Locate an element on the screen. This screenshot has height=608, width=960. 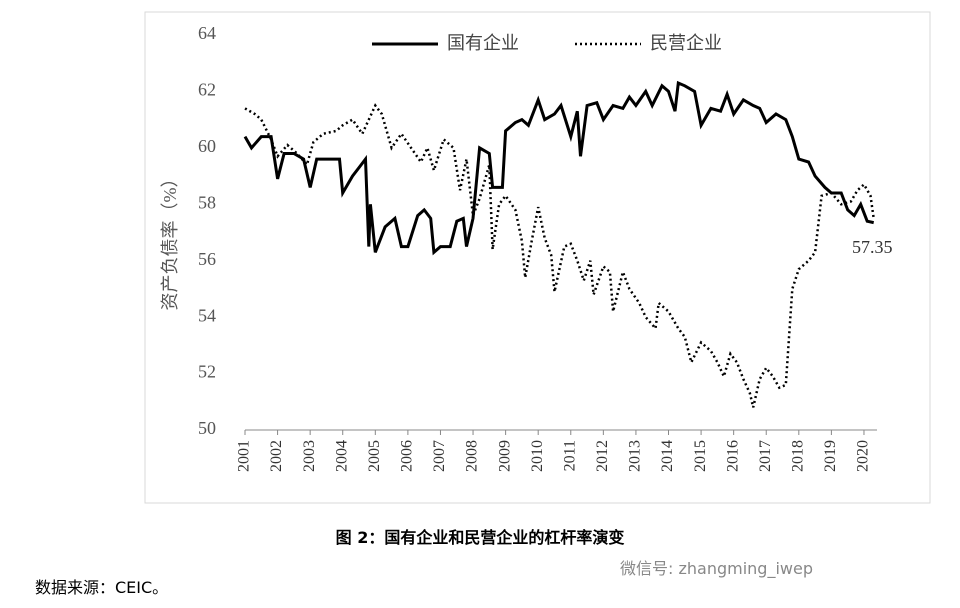
x-tick-label: 2015 is located at coordinates (700, 456).